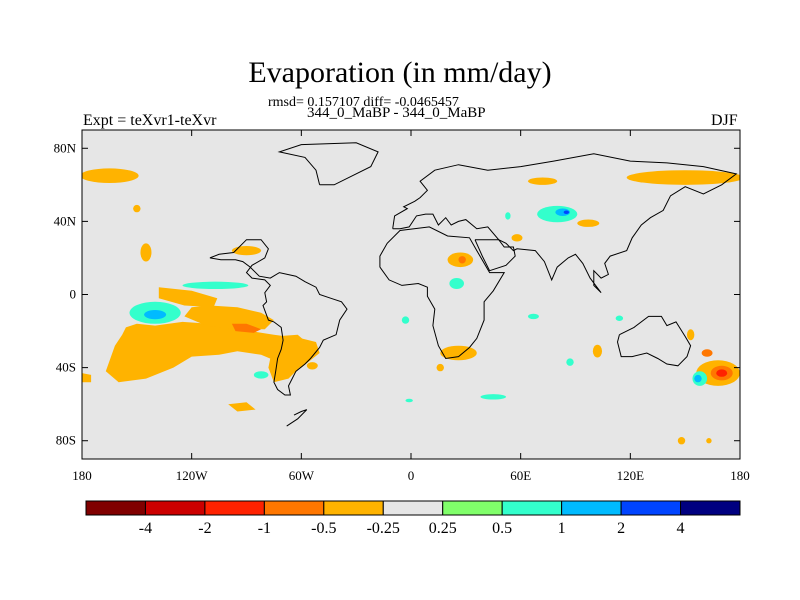  Describe the element at coordinates (621, 528) in the screenshot. I see `colorbar-label: 2` at that location.